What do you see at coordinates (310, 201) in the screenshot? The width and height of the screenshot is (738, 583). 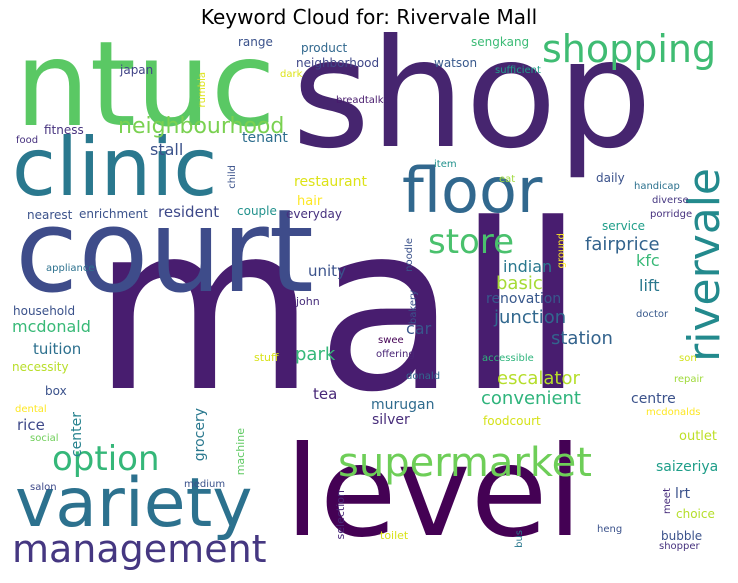 I see `word-hair: hair` at bounding box center [310, 201].